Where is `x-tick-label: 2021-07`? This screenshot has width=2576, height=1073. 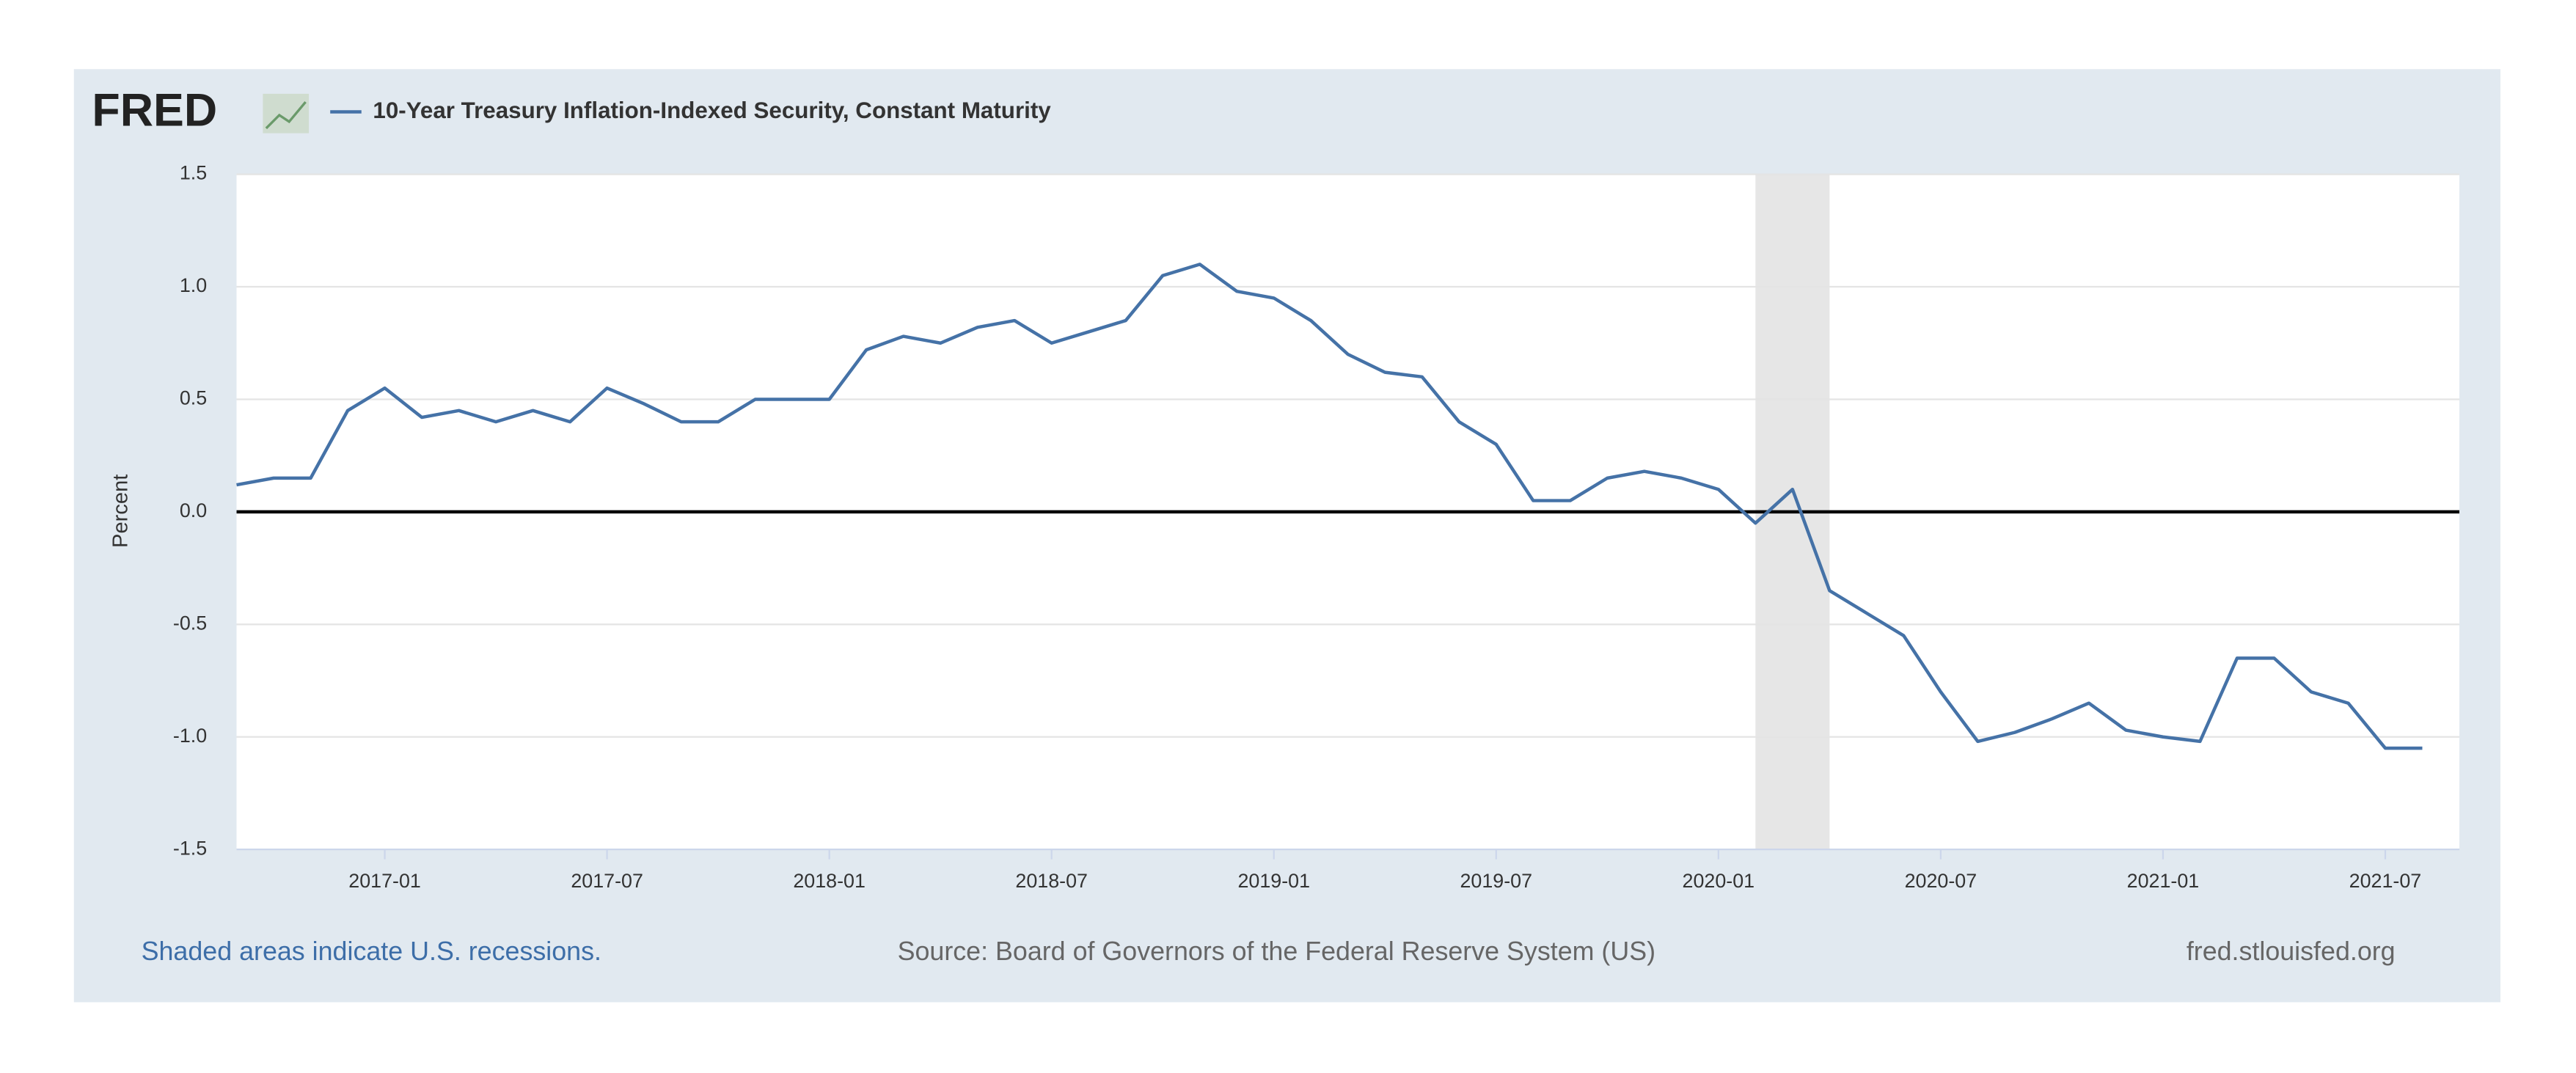
x-tick-label: 2021-07 is located at coordinates (2385, 881).